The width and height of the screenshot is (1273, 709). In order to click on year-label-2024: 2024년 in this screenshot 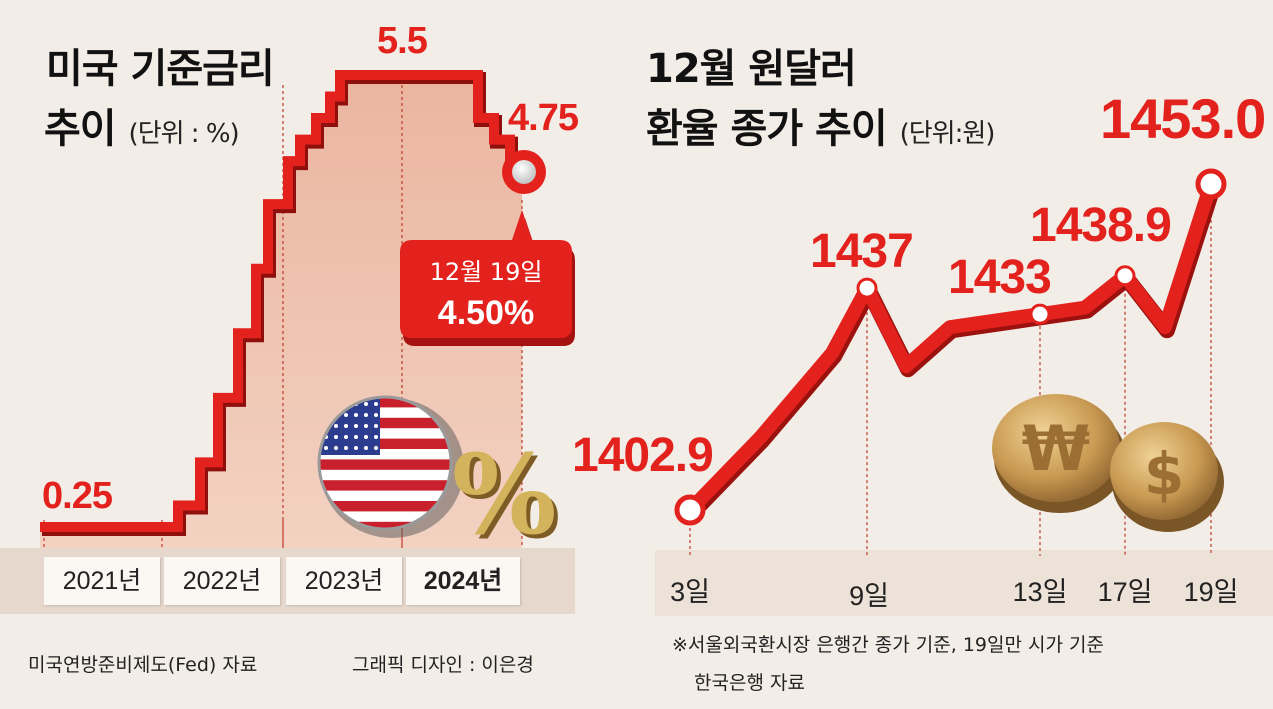, I will do `click(463, 581)`.